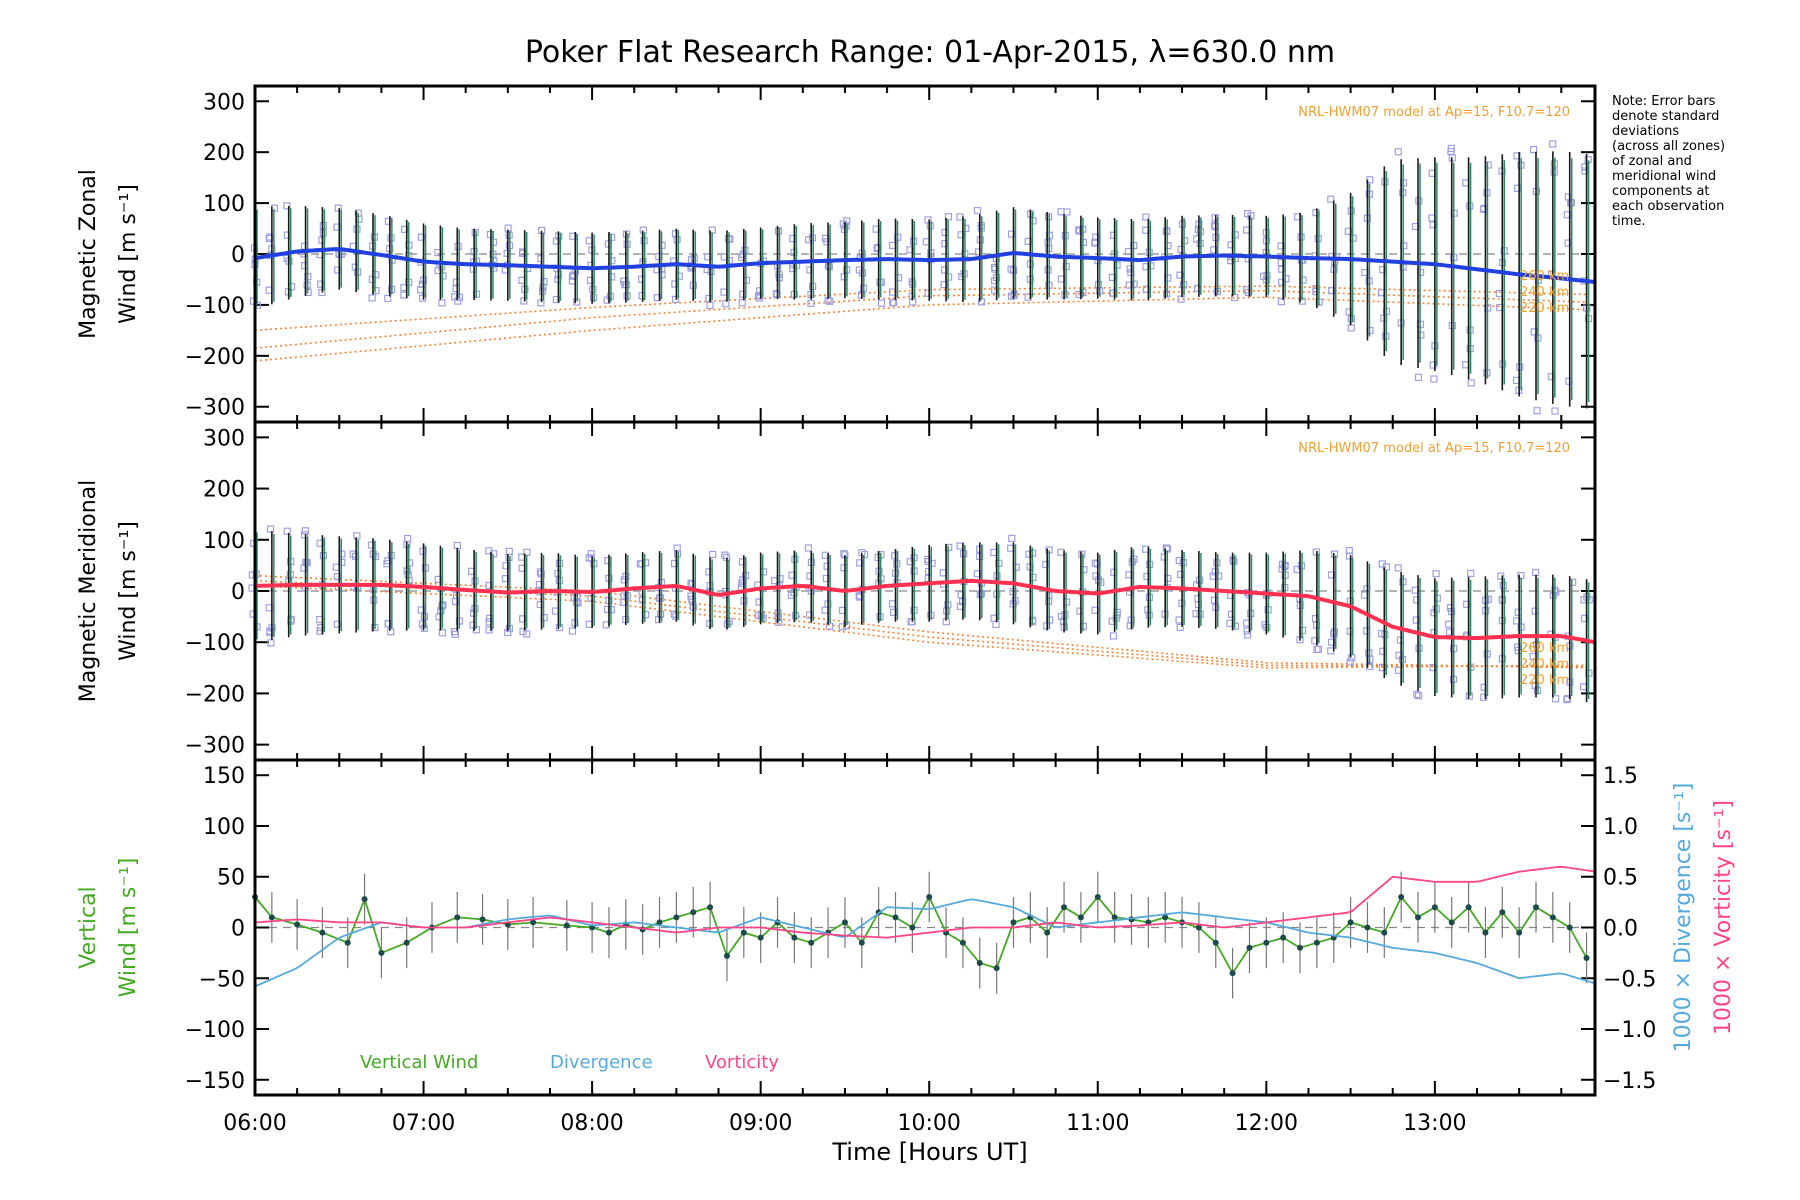 The height and width of the screenshot is (1200, 1800). Describe the element at coordinates (423, 1123) in the screenshot. I see `x-tick-label: 07:00` at that location.